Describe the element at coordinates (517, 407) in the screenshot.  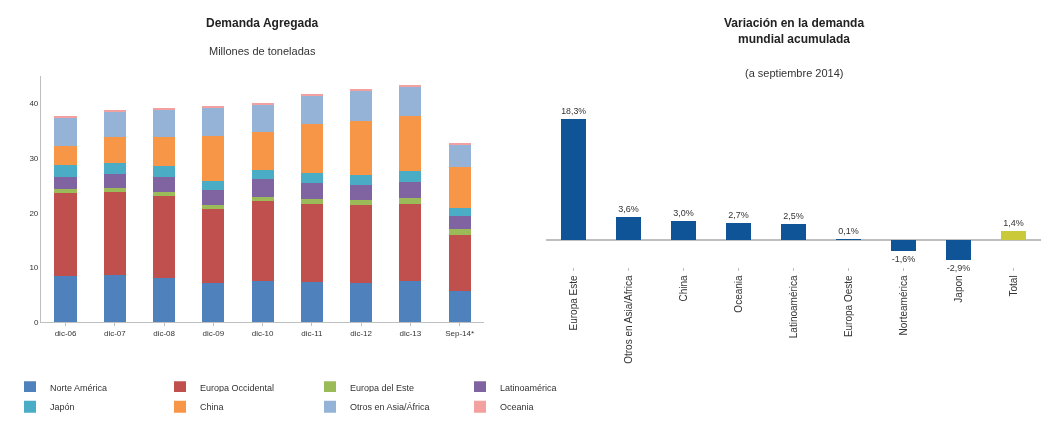
I see `legend-label: Oceania` at that location.